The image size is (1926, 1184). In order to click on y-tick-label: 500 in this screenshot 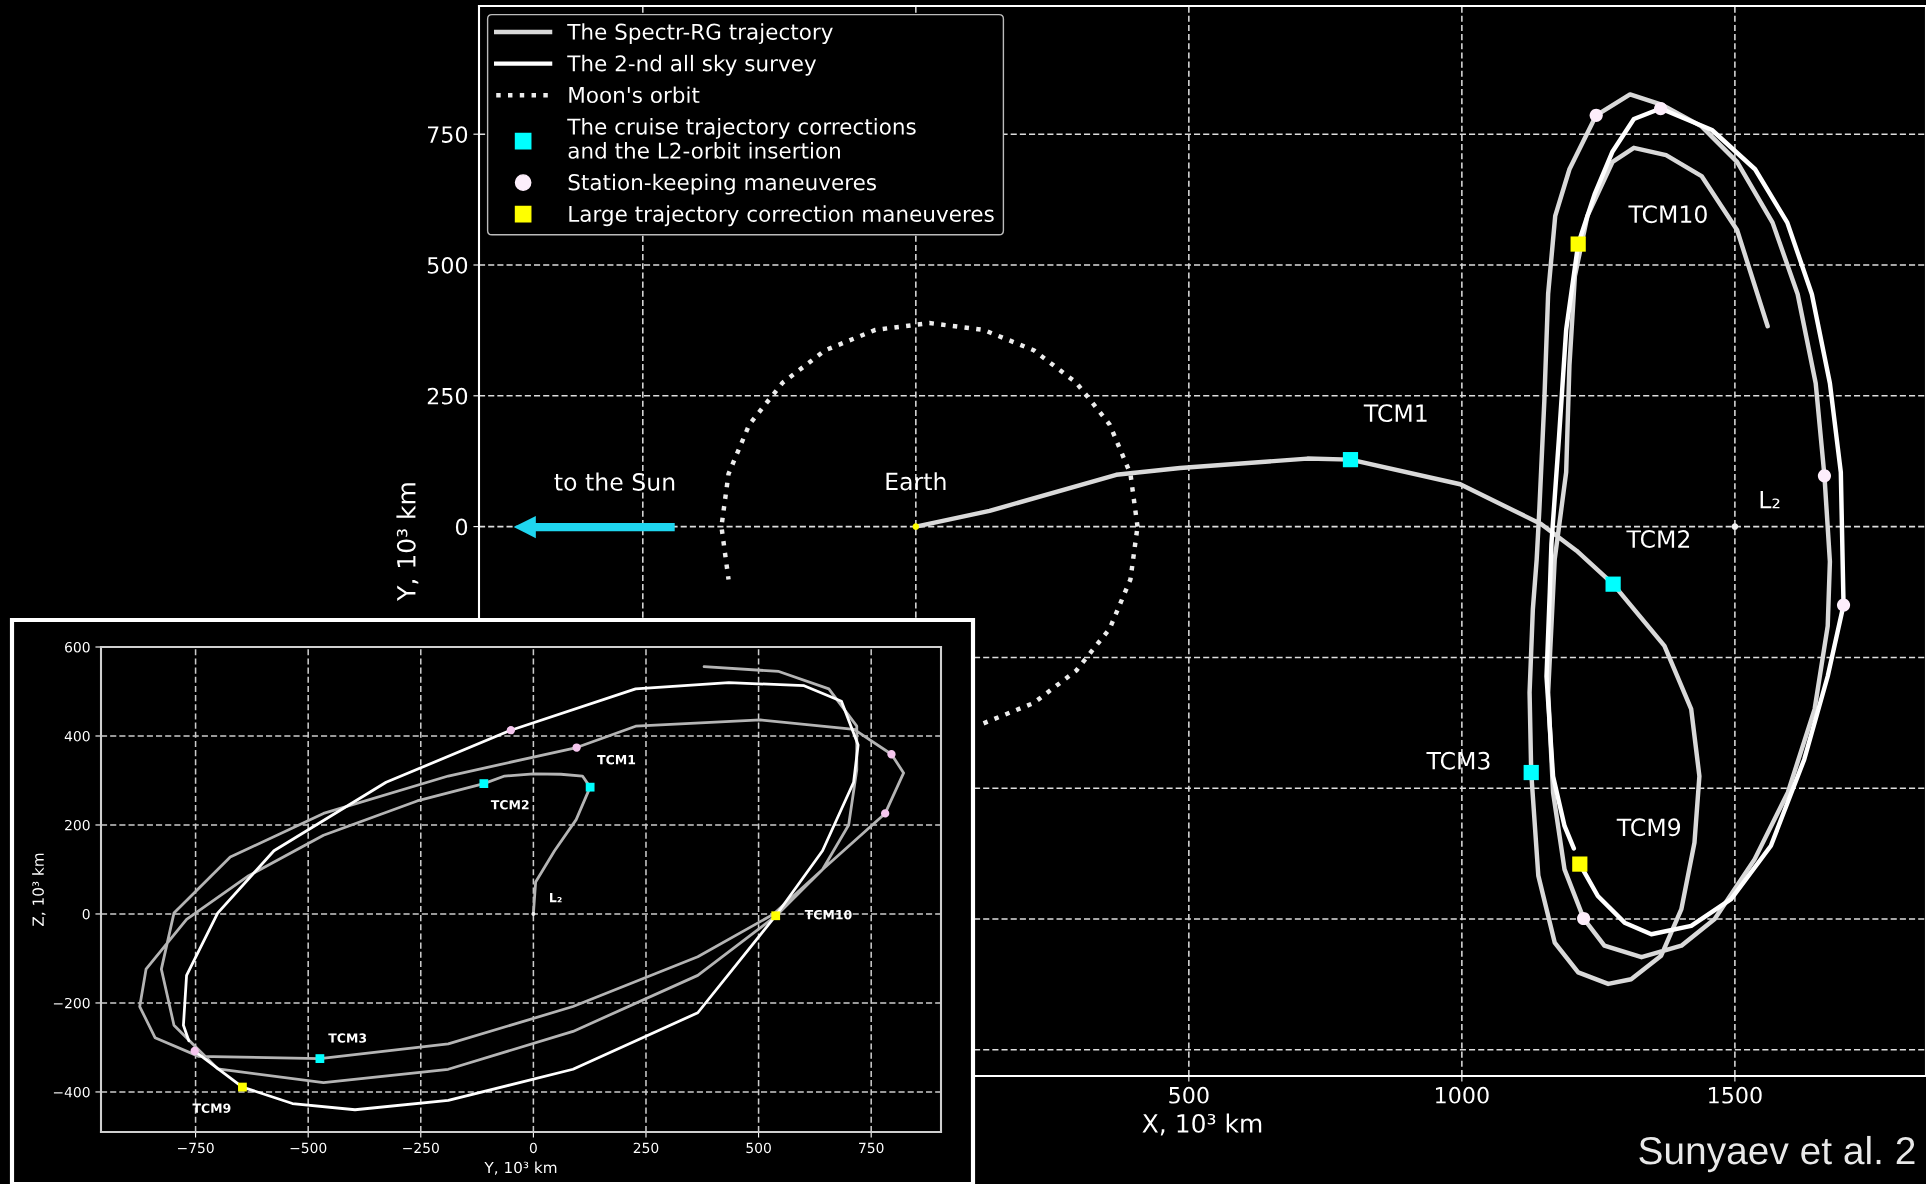, I will do `click(447, 265)`.